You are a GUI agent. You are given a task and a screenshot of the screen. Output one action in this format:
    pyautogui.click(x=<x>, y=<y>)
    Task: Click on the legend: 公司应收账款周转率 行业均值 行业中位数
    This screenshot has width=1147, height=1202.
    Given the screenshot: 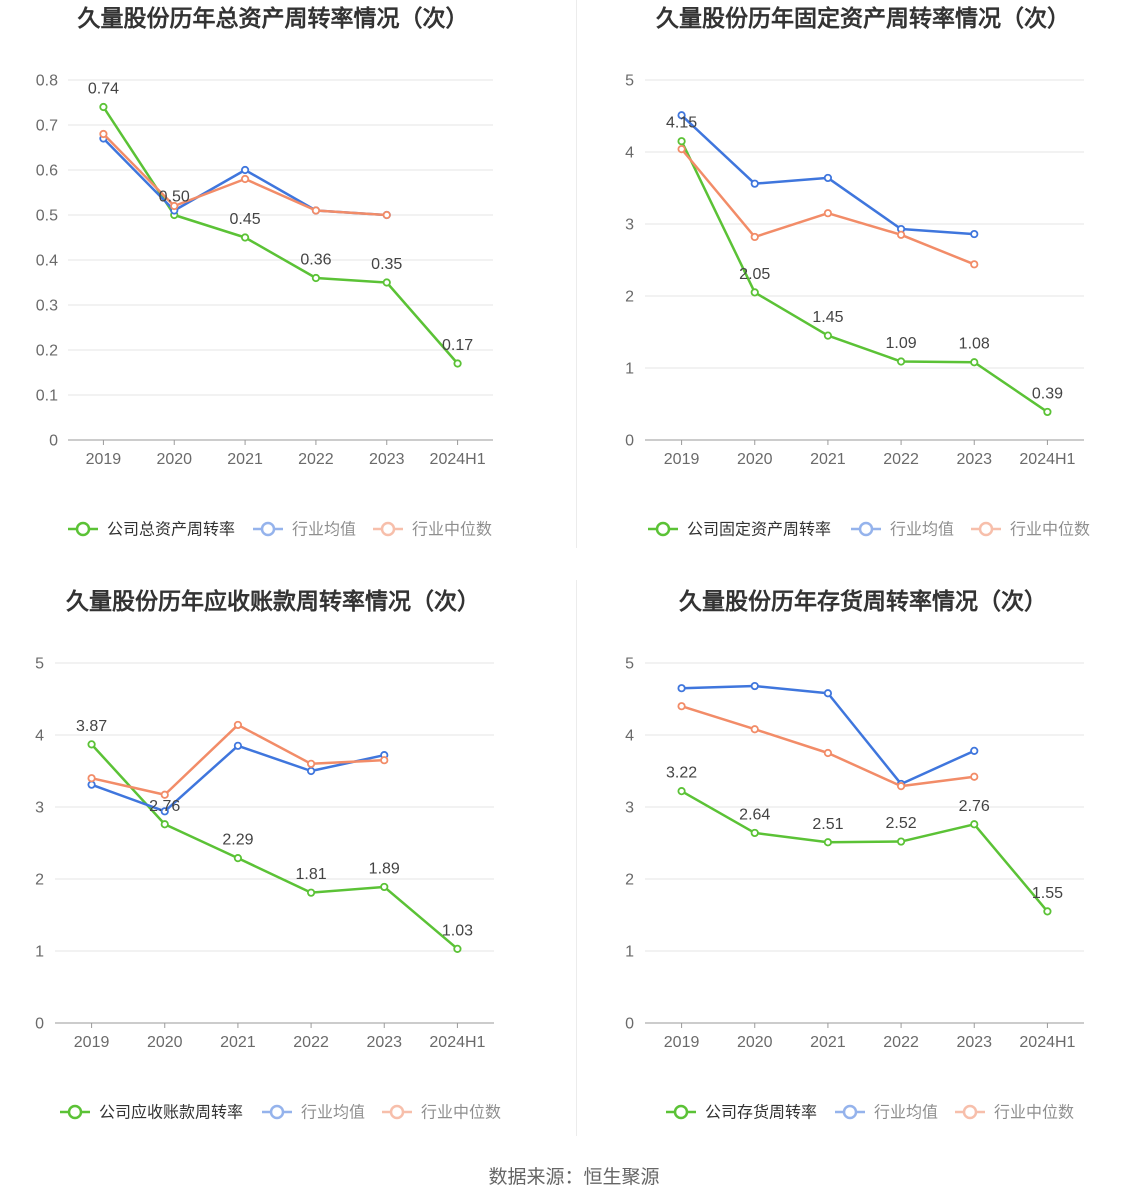 What is the action you would take?
    pyautogui.click(x=280, y=1112)
    